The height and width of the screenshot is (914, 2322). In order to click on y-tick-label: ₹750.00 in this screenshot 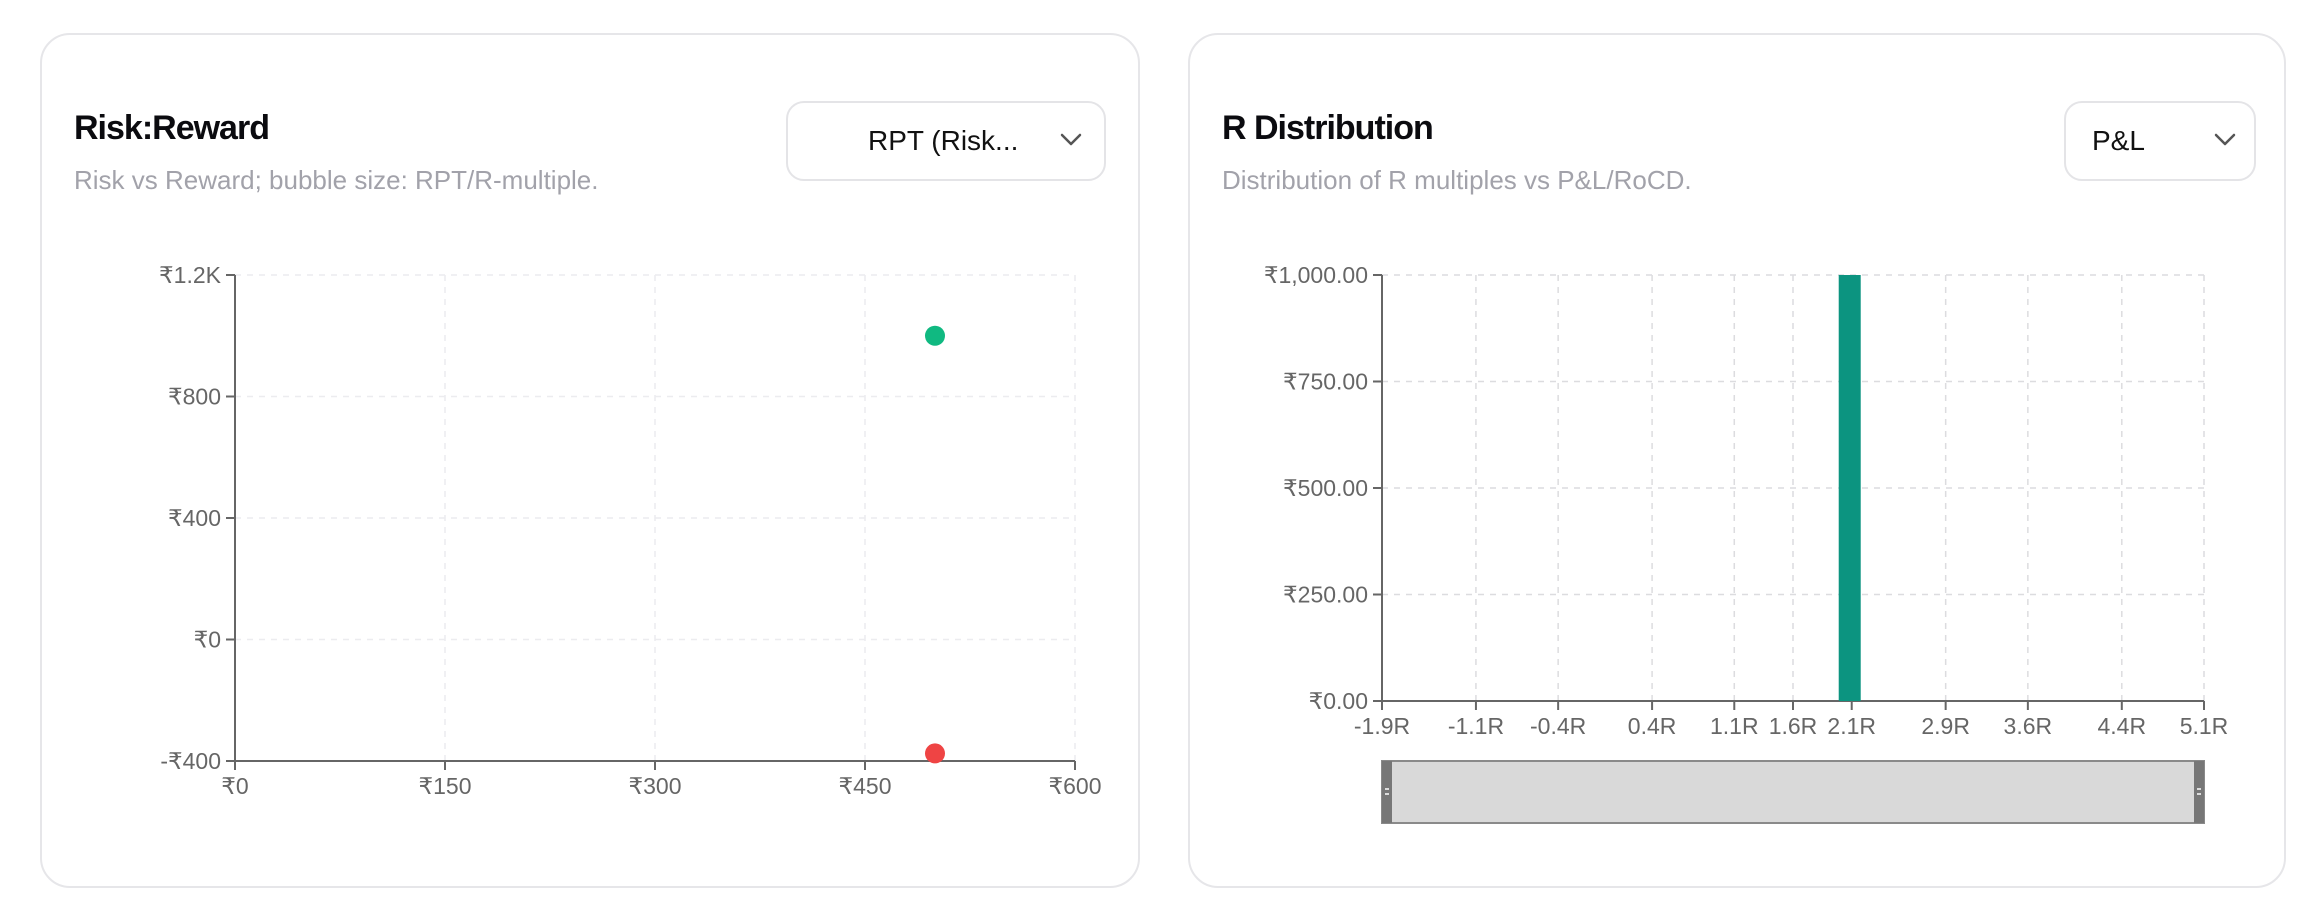, I will do `click(1325, 382)`.